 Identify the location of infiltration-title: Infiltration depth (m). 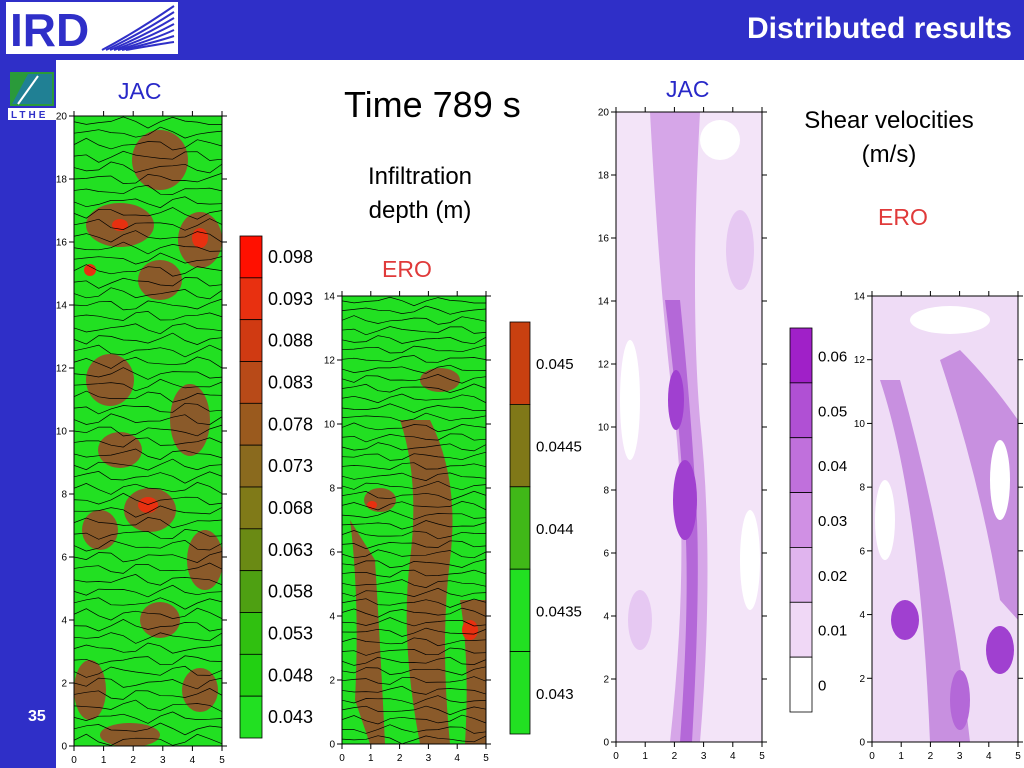
(420, 194).